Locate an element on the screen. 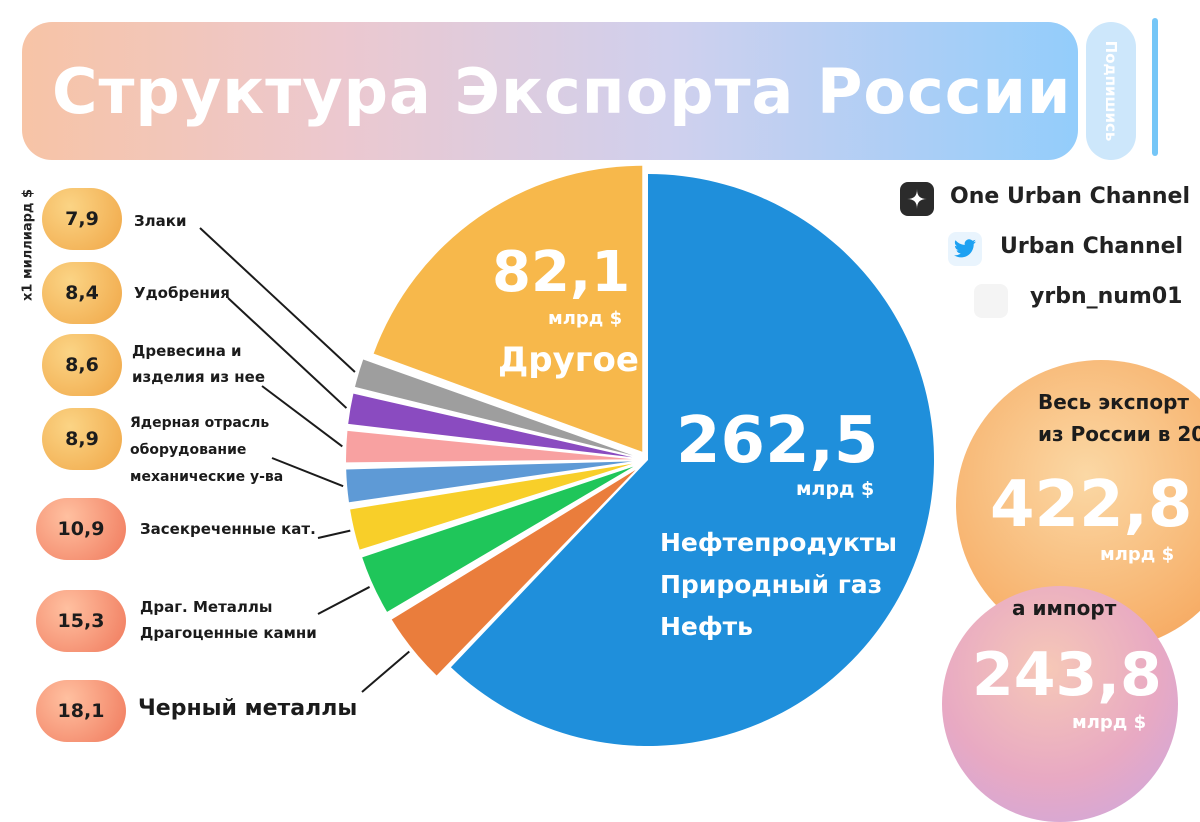  pie-slice-other is located at coordinates (508, 308).